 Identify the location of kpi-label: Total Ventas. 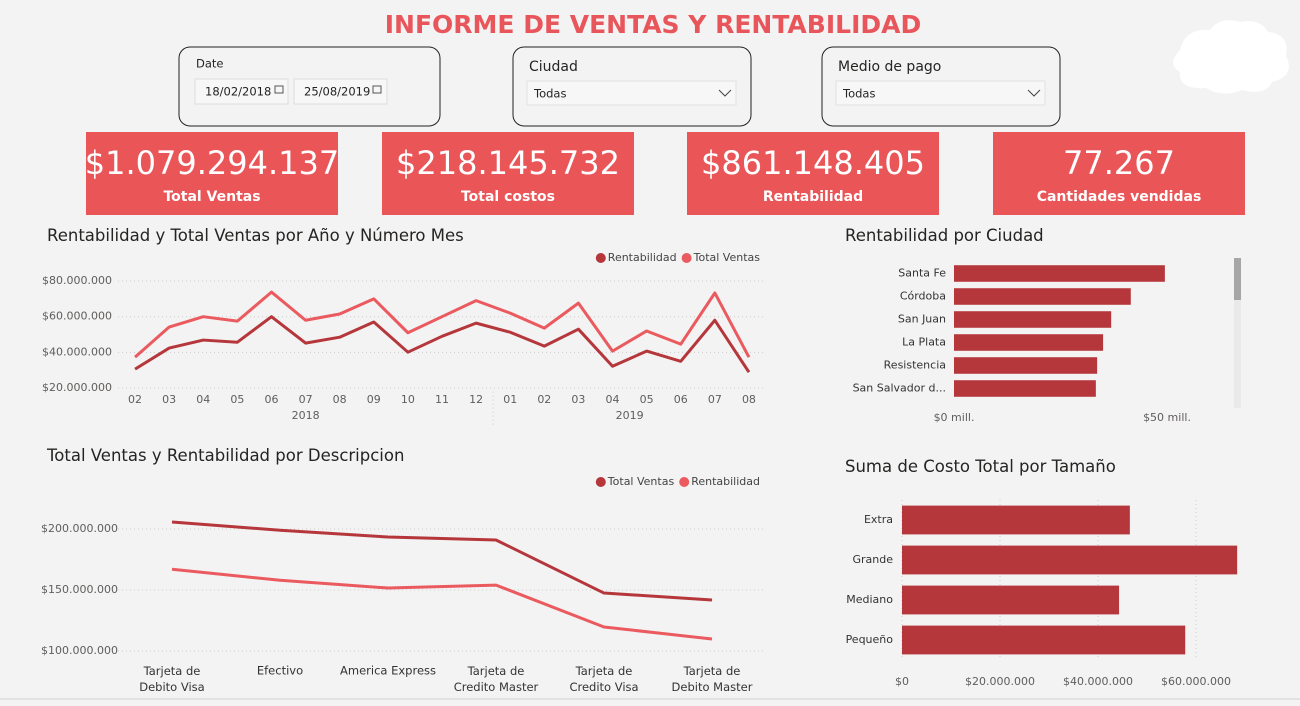
(211, 197).